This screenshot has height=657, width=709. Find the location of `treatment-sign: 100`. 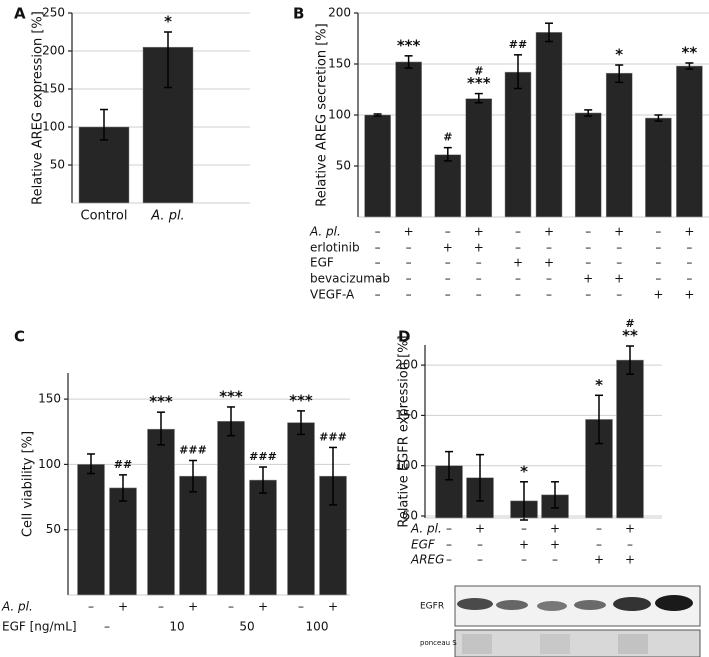

treatment-sign: 100 is located at coordinates (317, 627).